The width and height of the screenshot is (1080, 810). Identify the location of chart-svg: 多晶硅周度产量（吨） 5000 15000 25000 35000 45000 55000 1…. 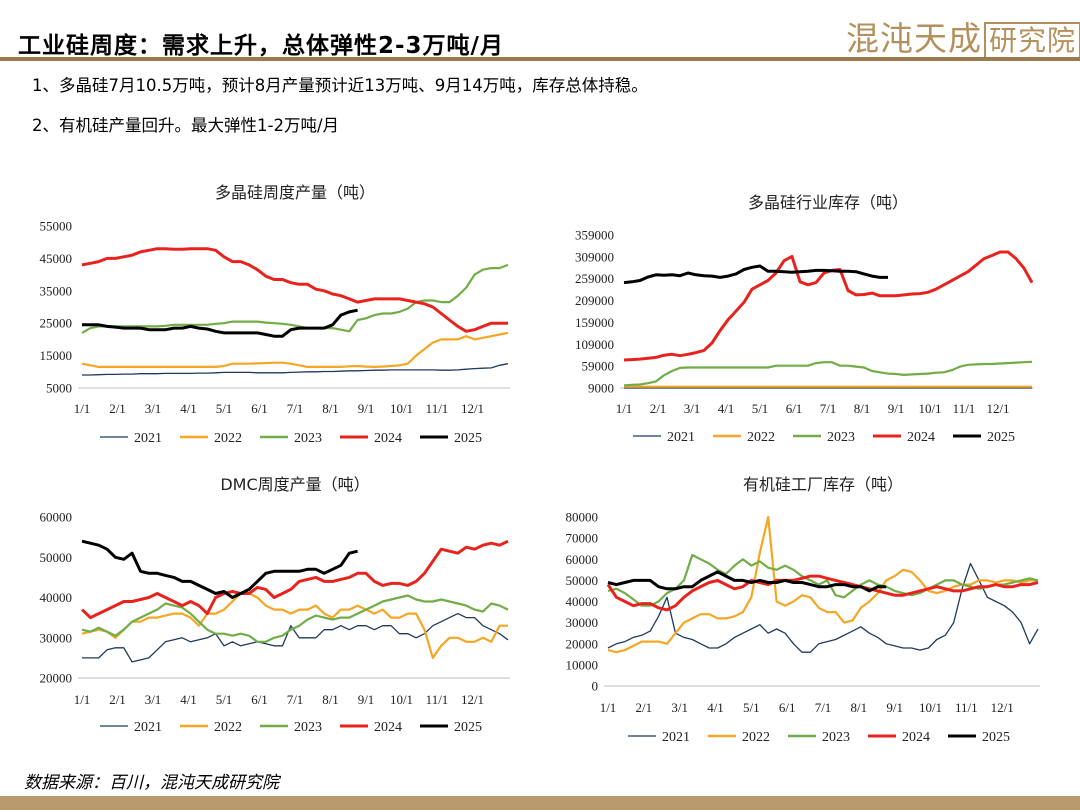
(275, 314).